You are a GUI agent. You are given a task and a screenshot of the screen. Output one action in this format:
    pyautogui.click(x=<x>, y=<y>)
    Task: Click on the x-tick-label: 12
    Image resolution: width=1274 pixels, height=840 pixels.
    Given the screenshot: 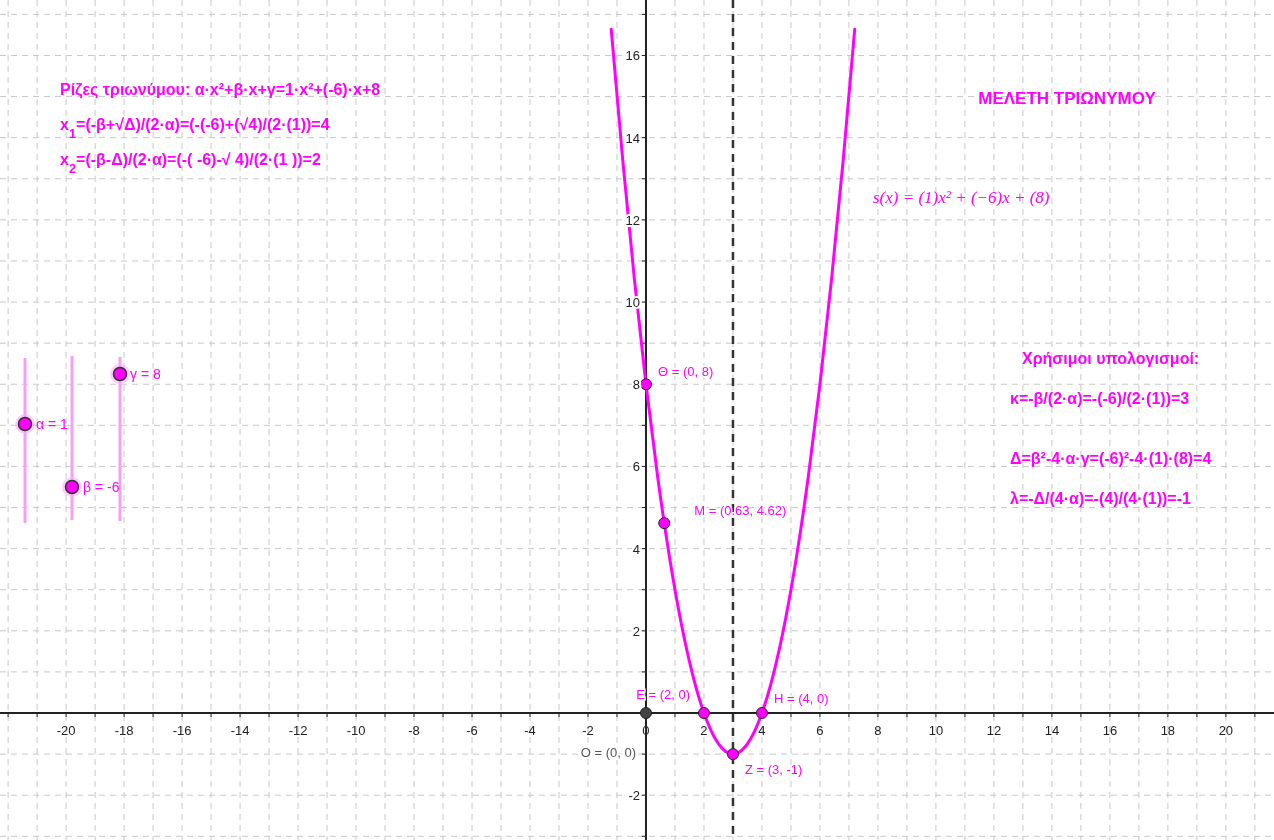 What is the action you would take?
    pyautogui.click(x=994, y=731)
    